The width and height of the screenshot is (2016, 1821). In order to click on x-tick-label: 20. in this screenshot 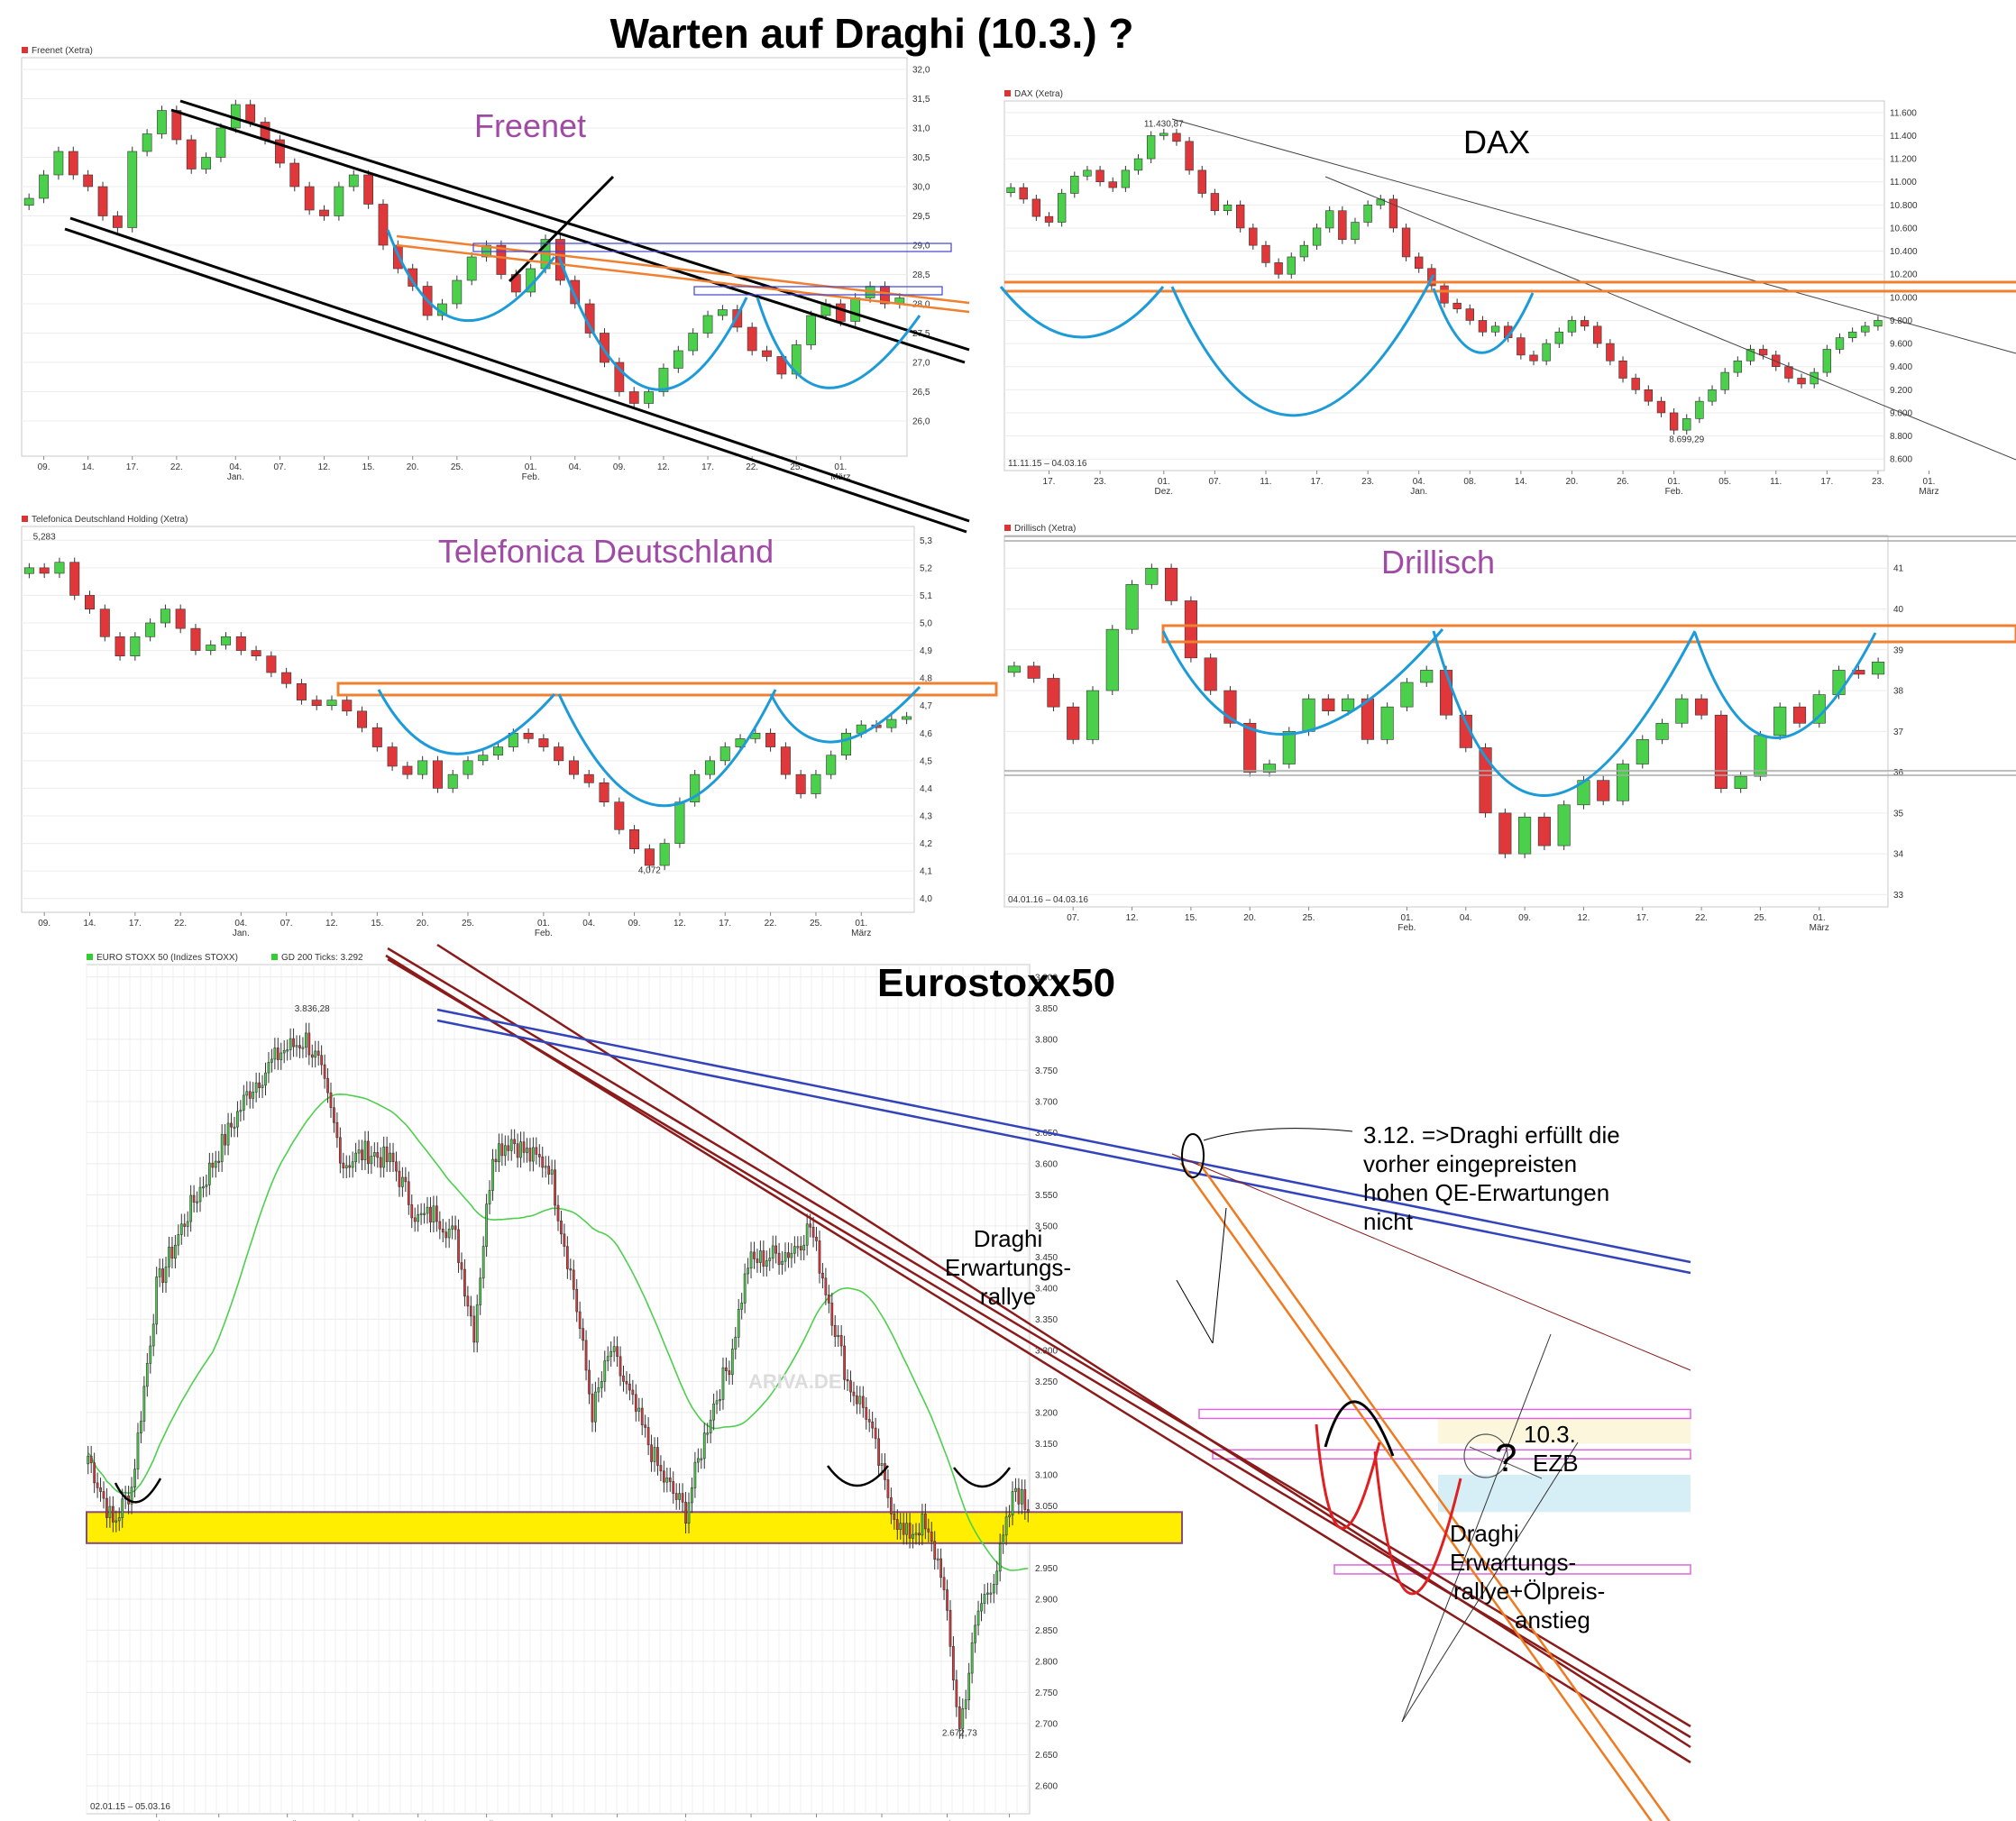, I will do `click(423, 924)`.